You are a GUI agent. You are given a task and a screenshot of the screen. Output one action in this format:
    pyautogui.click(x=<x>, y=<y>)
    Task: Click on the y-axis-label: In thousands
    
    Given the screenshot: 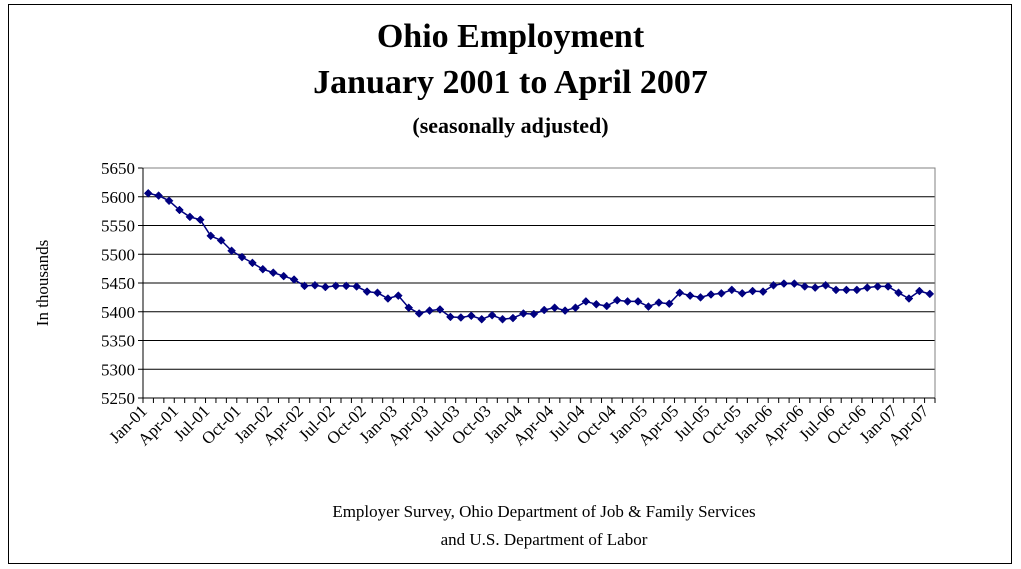 What is the action you would take?
    pyautogui.click(x=42, y=283)
    